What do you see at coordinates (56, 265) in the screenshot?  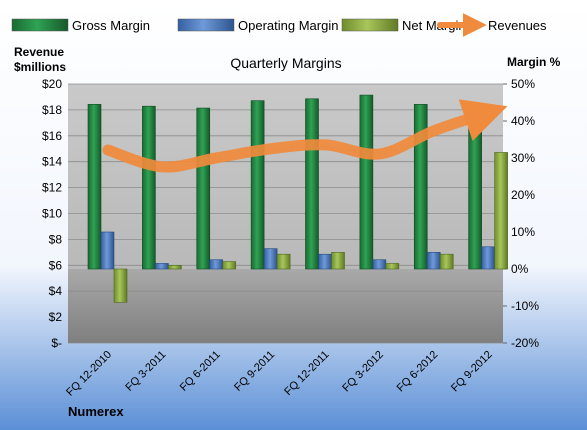 I see `left-tick-label: $6` at bounding box center [56, 265].